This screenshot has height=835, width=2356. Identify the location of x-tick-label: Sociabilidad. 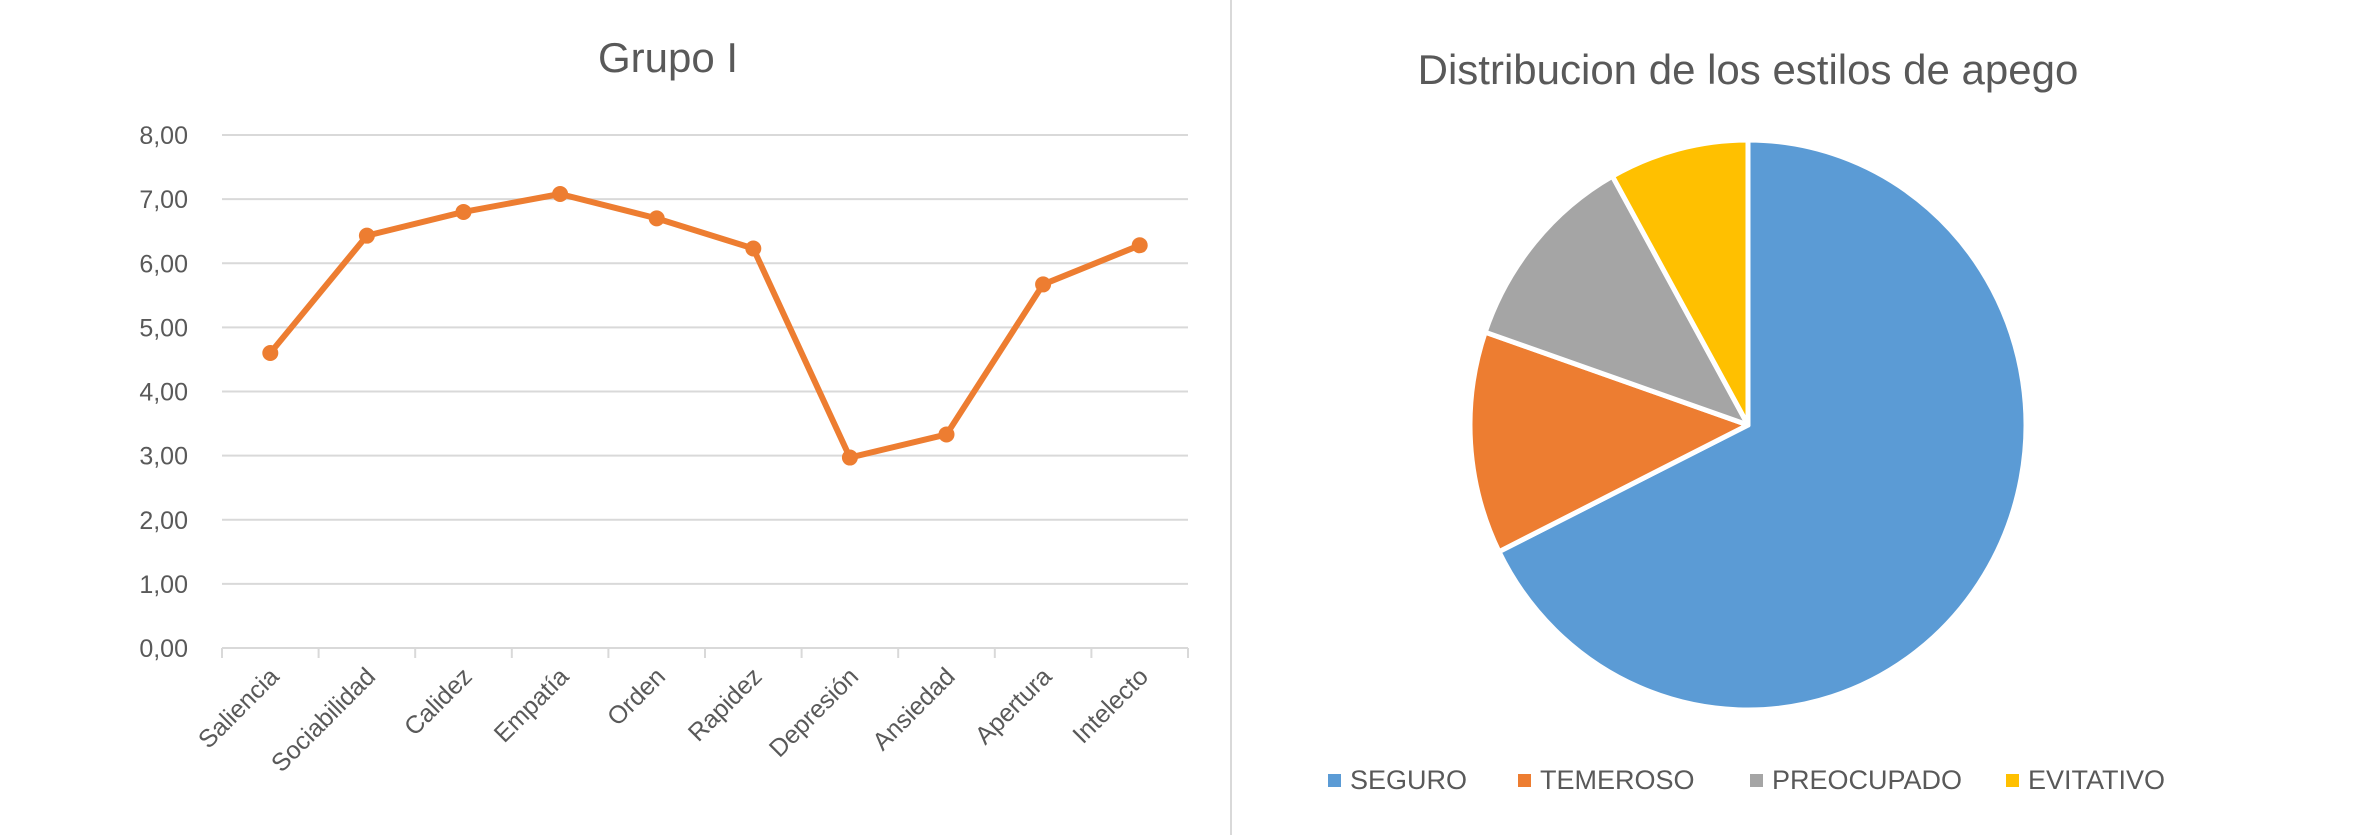
(323, 719).